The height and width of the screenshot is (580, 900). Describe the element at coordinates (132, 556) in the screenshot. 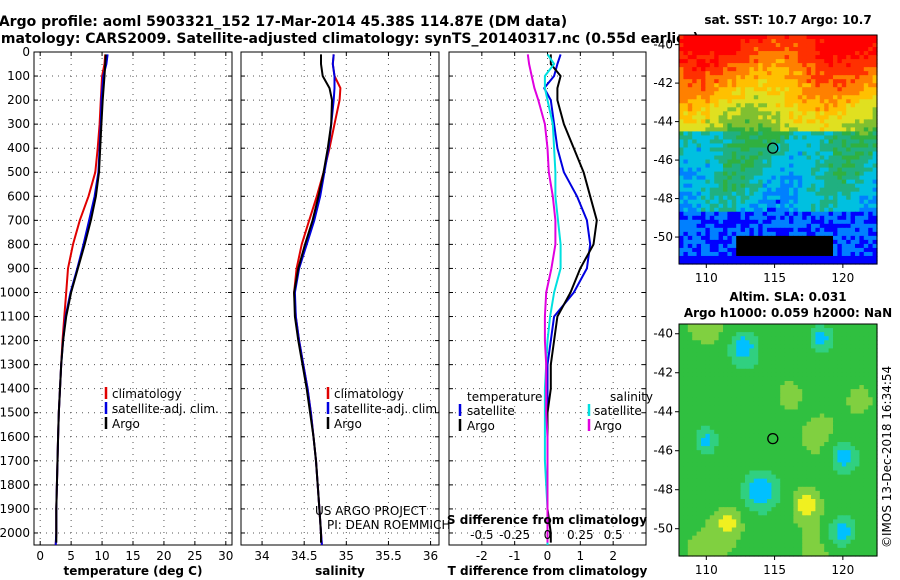

I see `x-tick-label: 15` at that location.